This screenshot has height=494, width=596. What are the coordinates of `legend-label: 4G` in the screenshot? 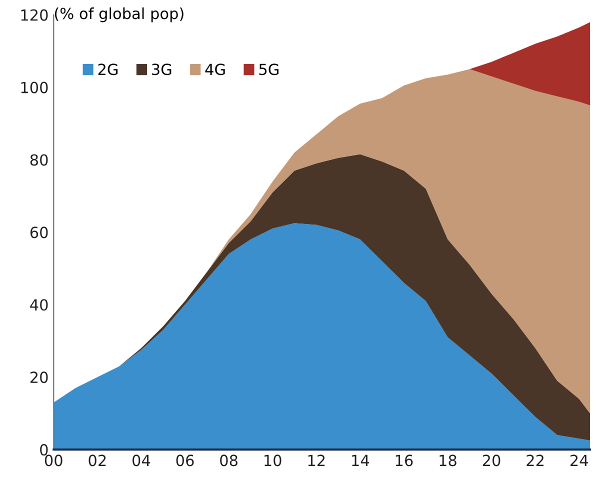 It's located at (215, 70).